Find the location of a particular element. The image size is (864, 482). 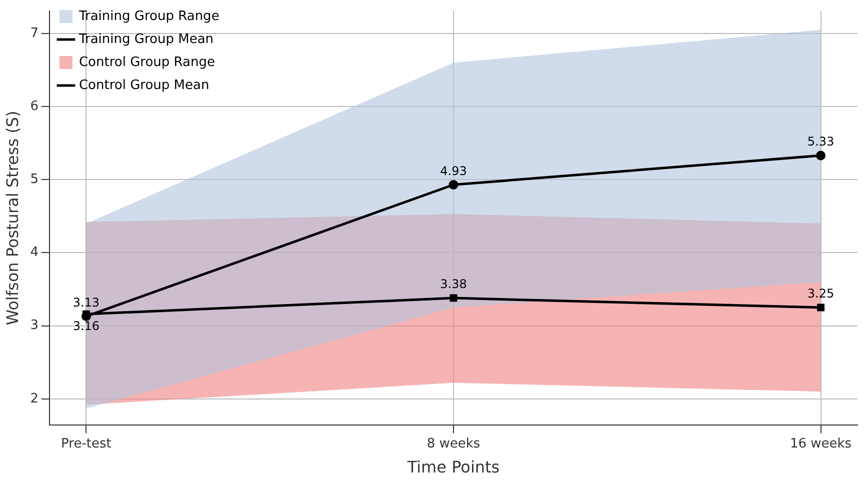

data-label: 4.93 is located at coordinates (453, 171).